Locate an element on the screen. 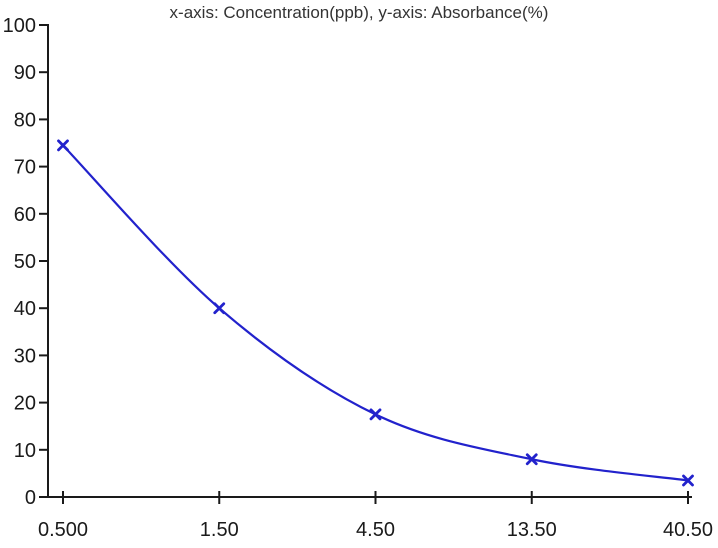  y-tick-label: 70 is located at coordinates (25, 168).